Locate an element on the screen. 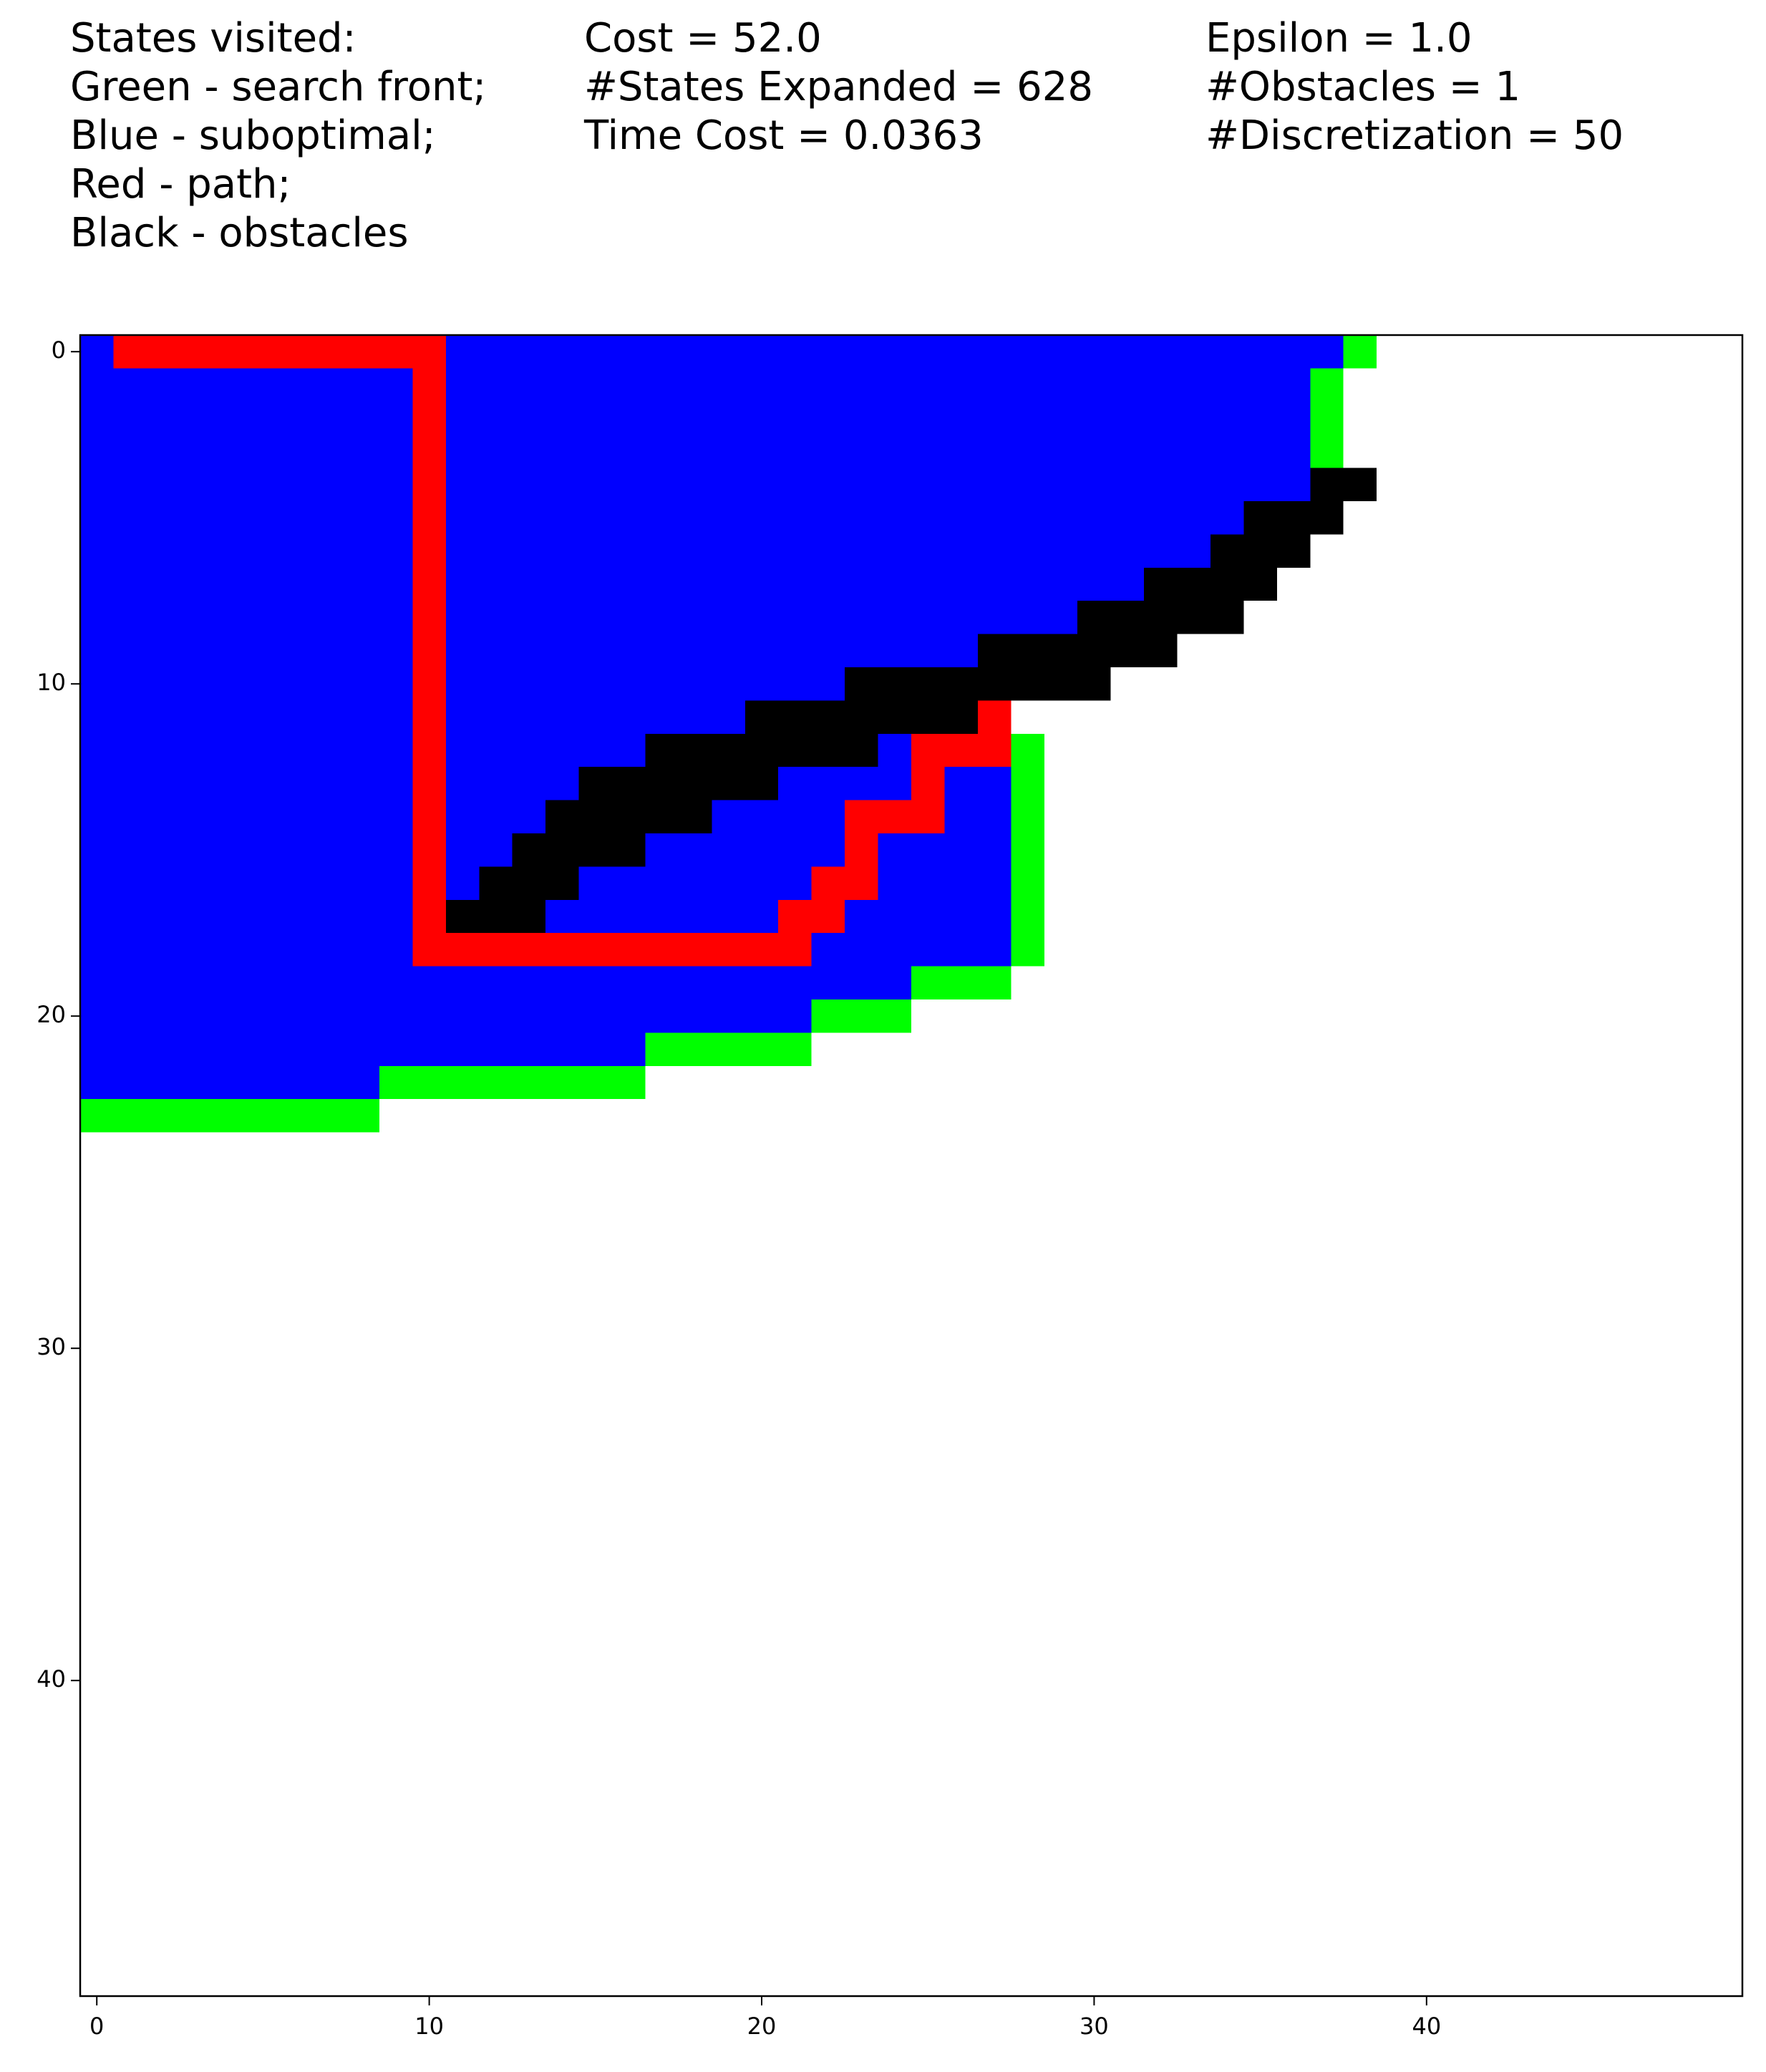  info-text: #Discretization = 50 is located at coordinates (1415, 135).